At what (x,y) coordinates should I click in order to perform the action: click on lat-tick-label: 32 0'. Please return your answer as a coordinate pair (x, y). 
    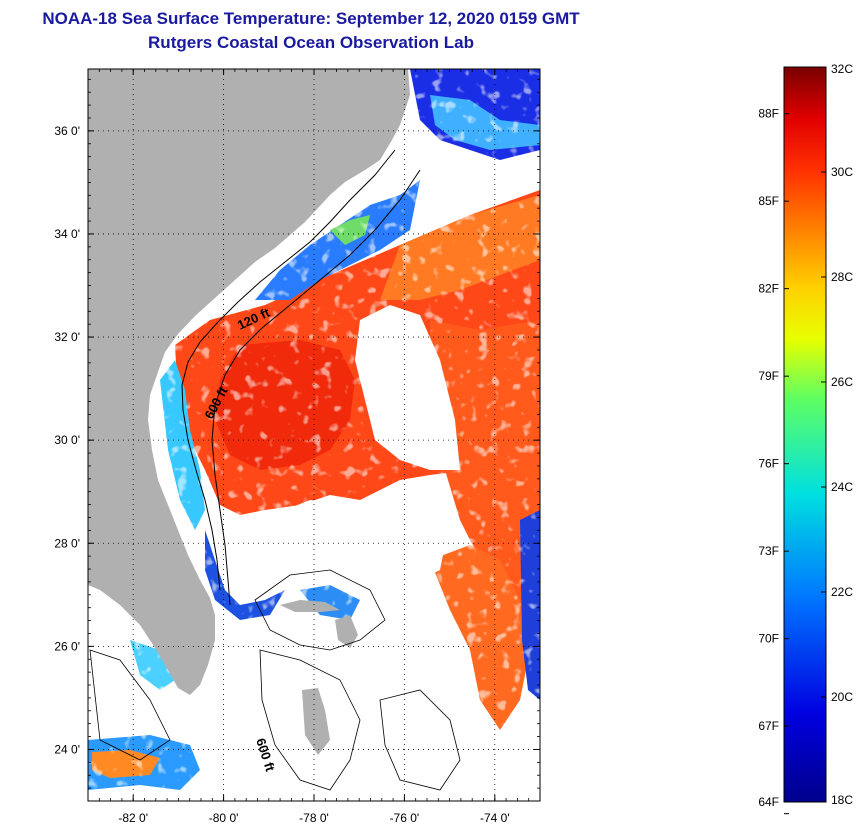
    Looking at the image, I should click on (67, 337).